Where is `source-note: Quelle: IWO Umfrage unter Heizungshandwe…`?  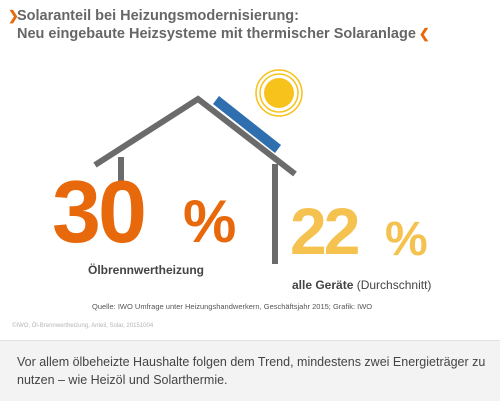
source-note: Quelle: IWO Umfrage unter Heizungshandwe… is located at coordinates (232, 306).